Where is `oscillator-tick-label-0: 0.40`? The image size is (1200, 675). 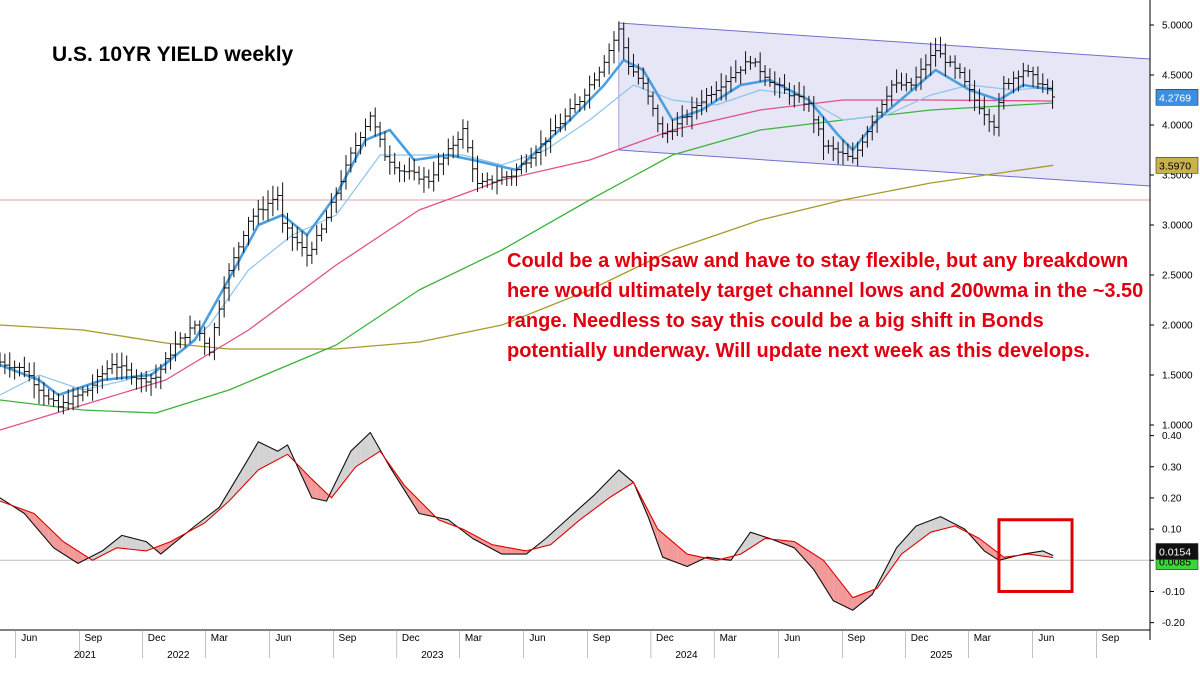
oscillator-tick-label-0: 0.40 is located at coordinates (1172, 436).